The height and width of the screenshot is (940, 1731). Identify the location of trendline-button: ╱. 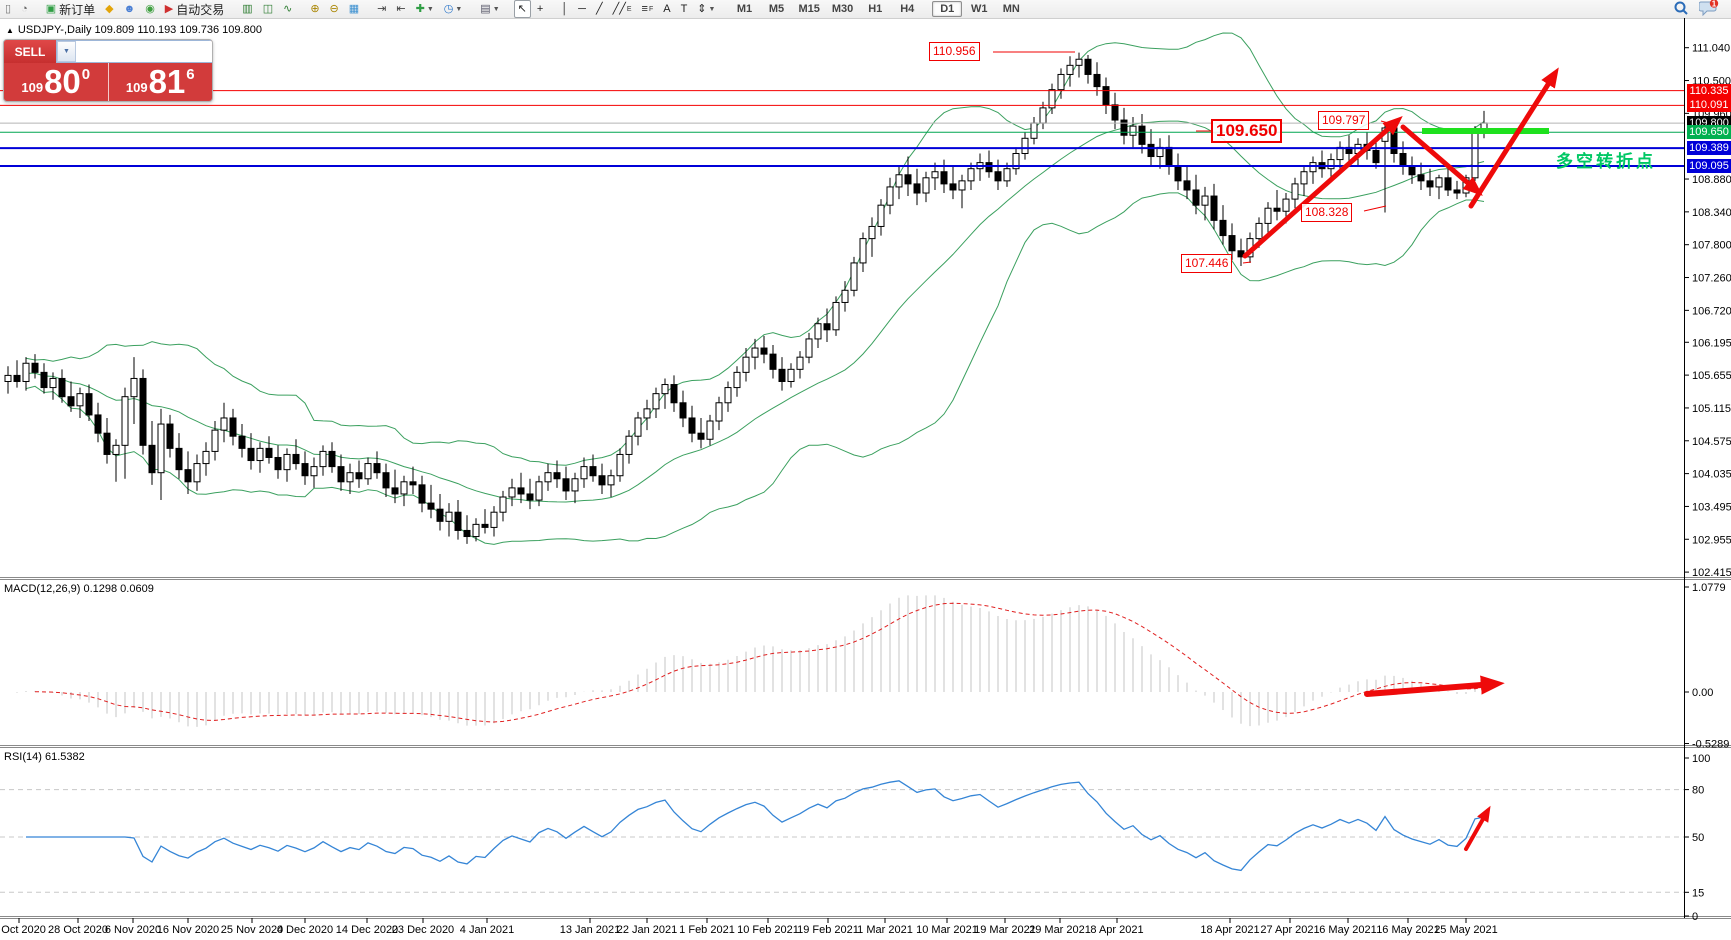
(599, 9).